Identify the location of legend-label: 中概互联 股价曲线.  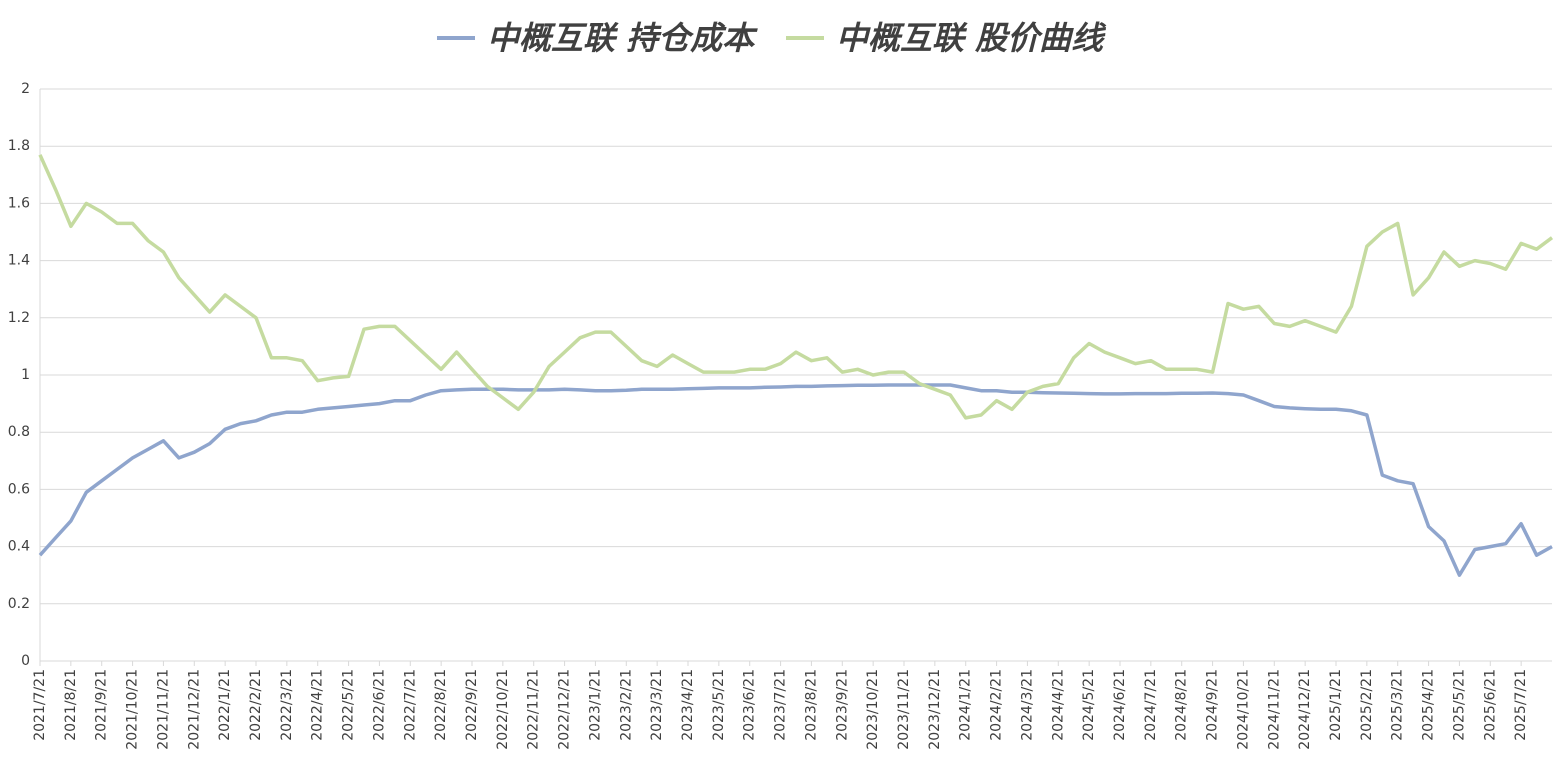
(971, 38).